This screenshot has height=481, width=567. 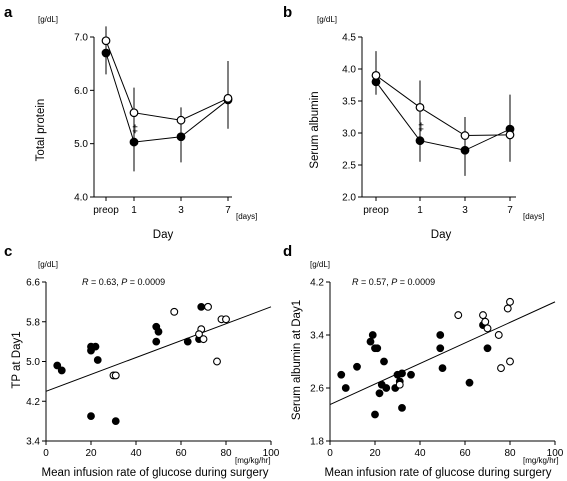 I want to click on y-tick-label-b: 4.5, so click(x=349, y=38).